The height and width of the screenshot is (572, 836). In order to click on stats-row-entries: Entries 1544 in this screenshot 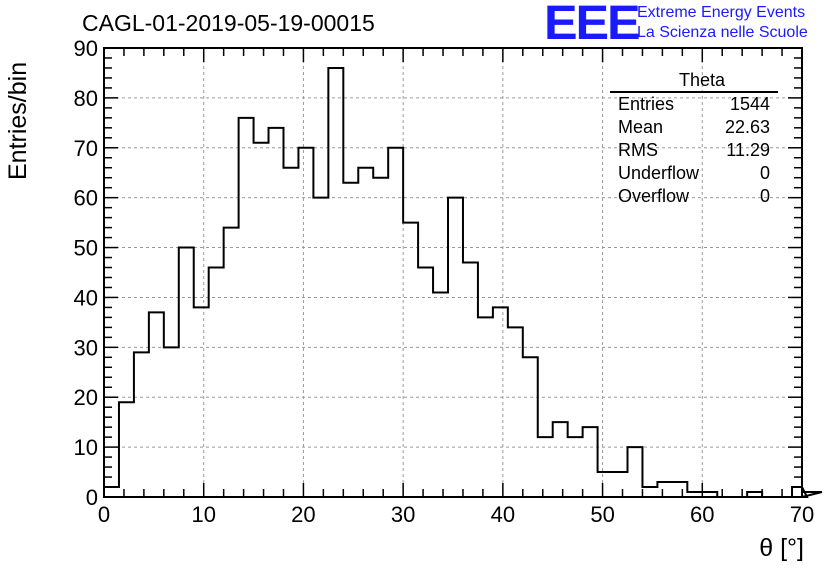, I will do `click(694, 104)`.